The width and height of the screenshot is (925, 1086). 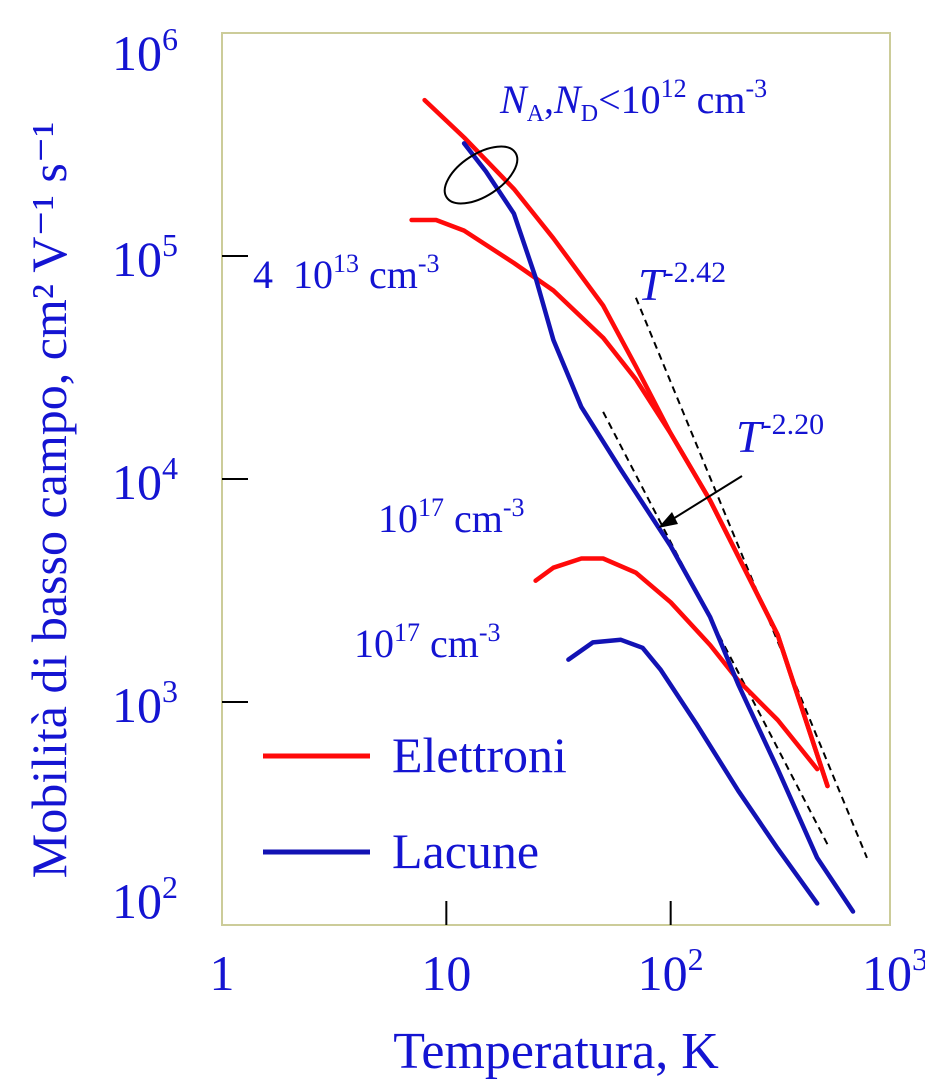 I want to click on x-axis-title: Temperatura, K, so click(x=556, y=1051).